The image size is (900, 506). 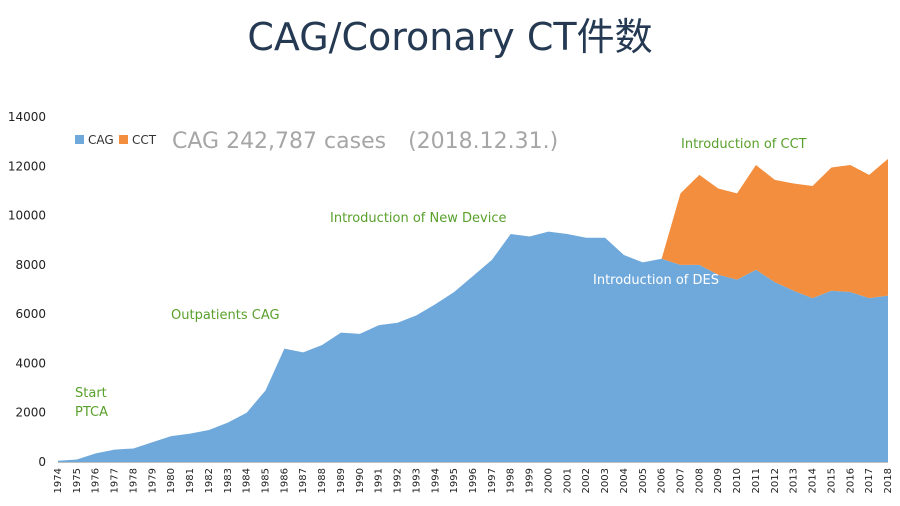 What do you see at coordinates (511, 480) in the screenshot?
I see `x-tick-label: 1998` at bounding box center [511, 480].